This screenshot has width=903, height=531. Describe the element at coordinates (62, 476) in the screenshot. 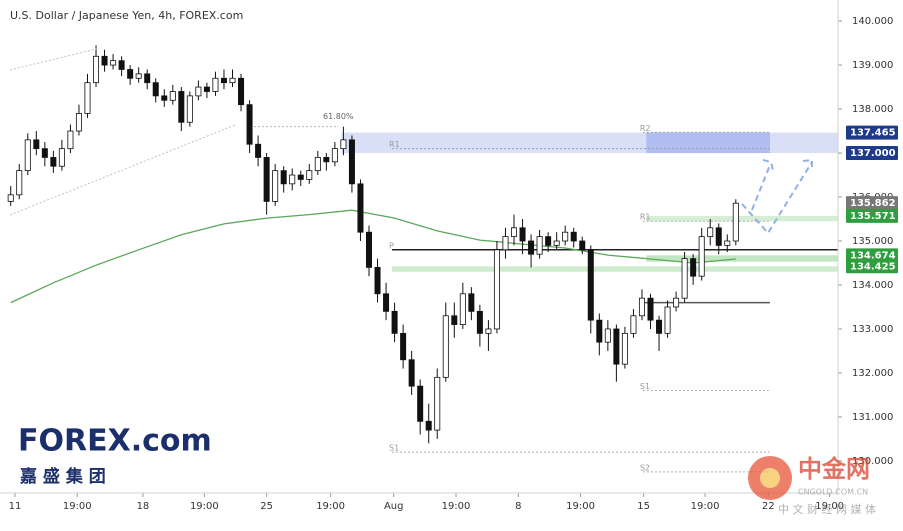

I see `logo-chinese: 嘉 盛 集 团` at that location.